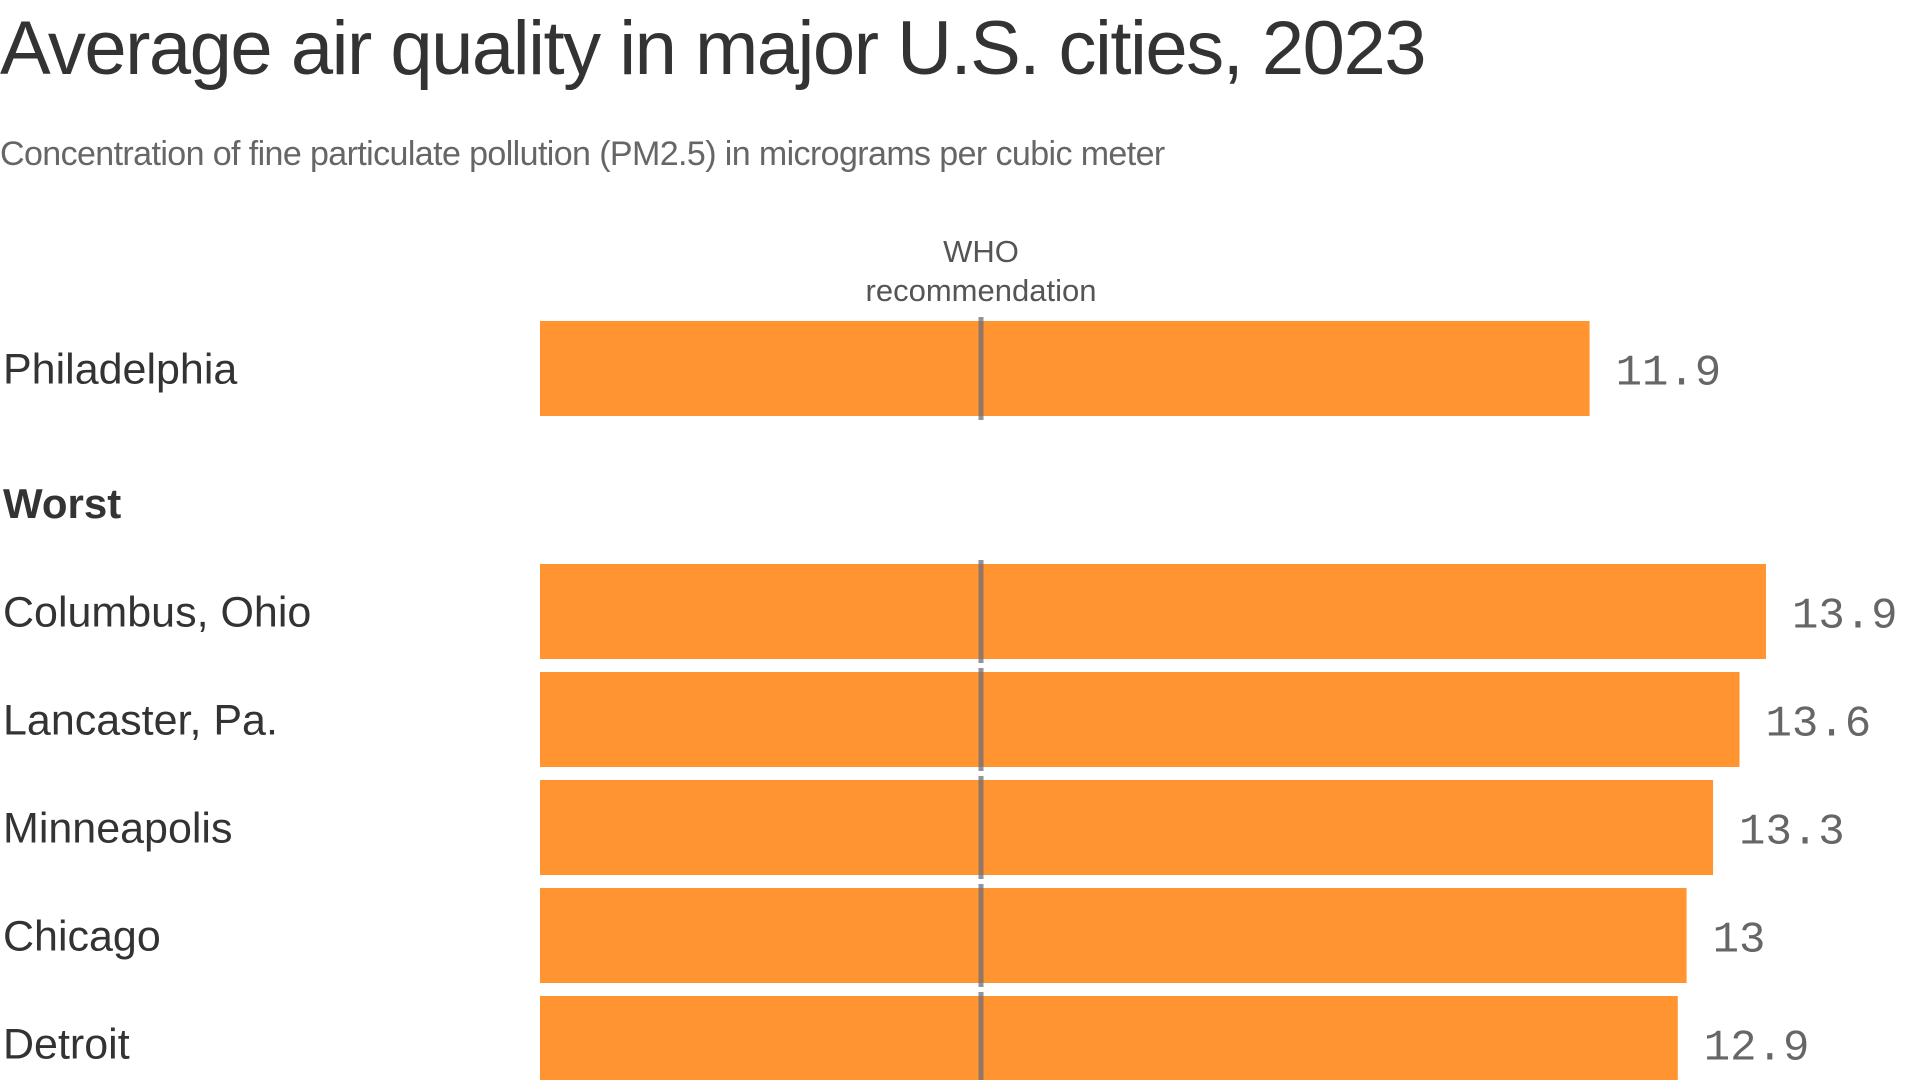 The width and height of the screenshot is (1920, 1080). Describe the element at coordinates (1757, 1049) in the screenshot. I see `value-label: 12.9` at that location.